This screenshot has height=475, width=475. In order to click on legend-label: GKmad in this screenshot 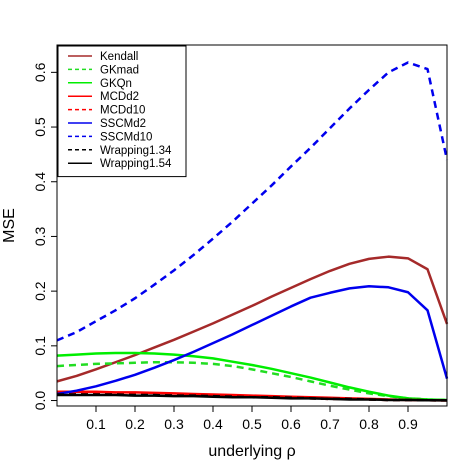, I will do `click(119, 70)`.